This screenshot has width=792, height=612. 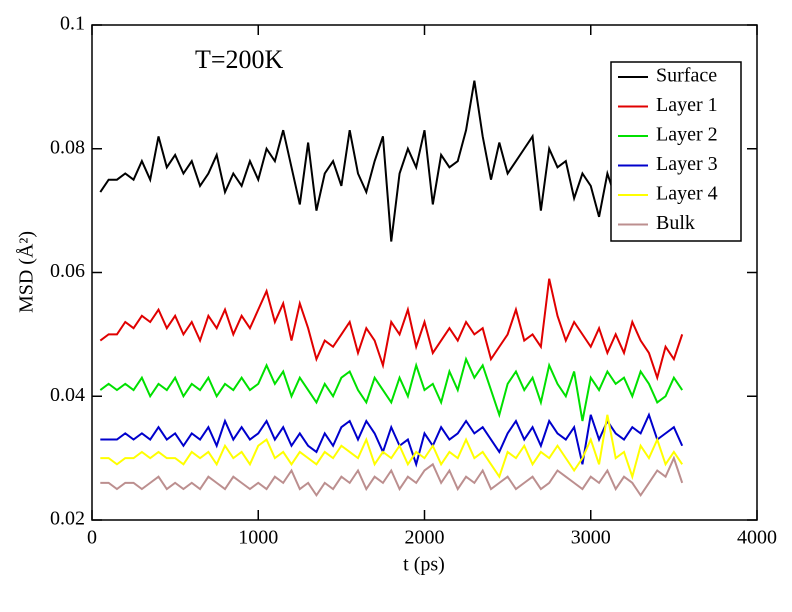 What do you see at coordinates (424, 565) in the screenshot?
I see `x-axis-label: t (ps)` at bounding box center [424, 565].